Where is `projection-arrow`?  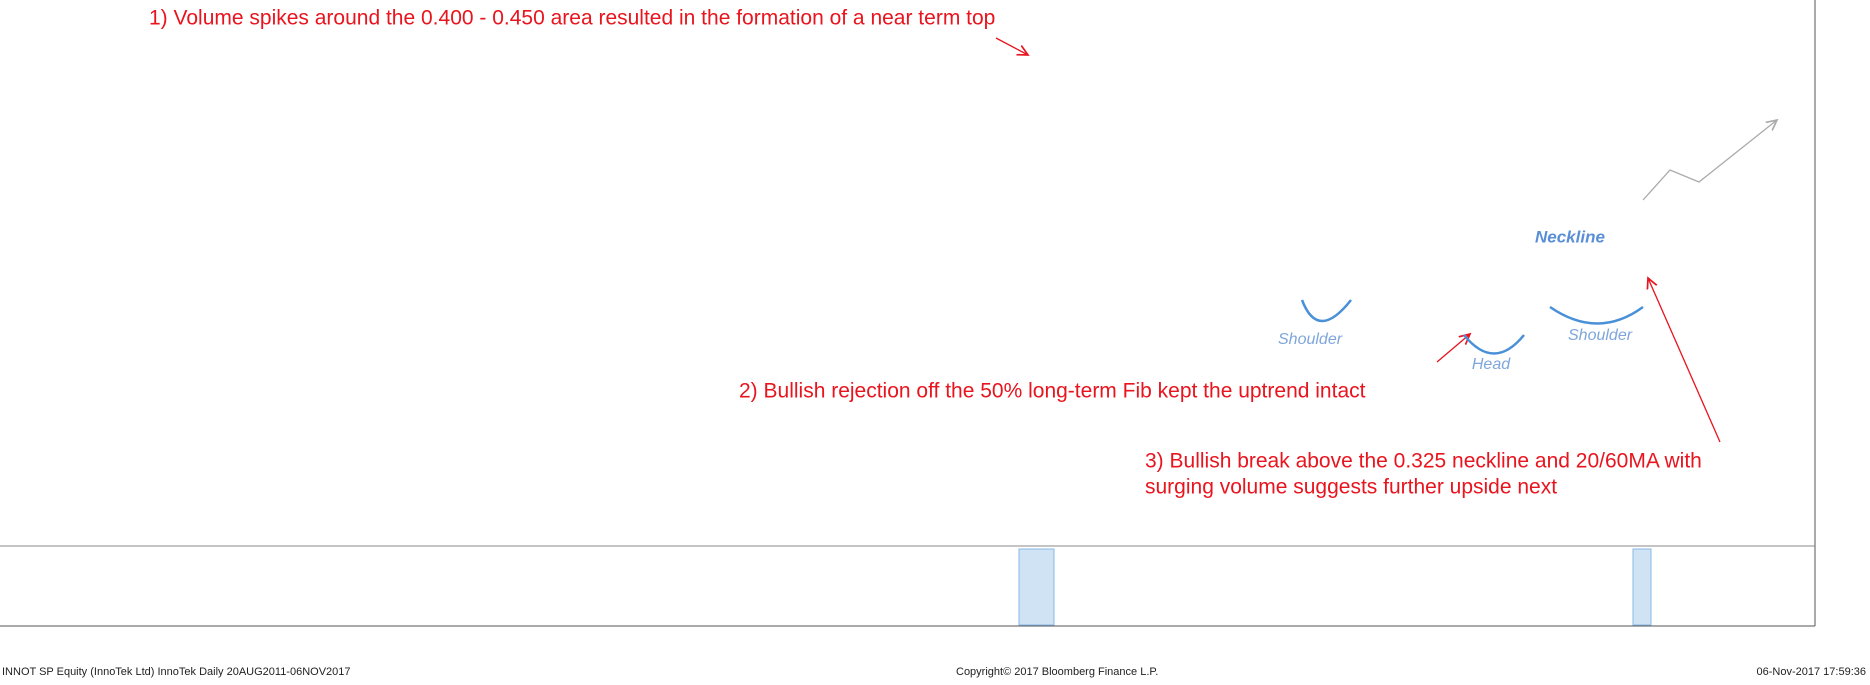 projection-arrow is located at coordinates (1709, 160).